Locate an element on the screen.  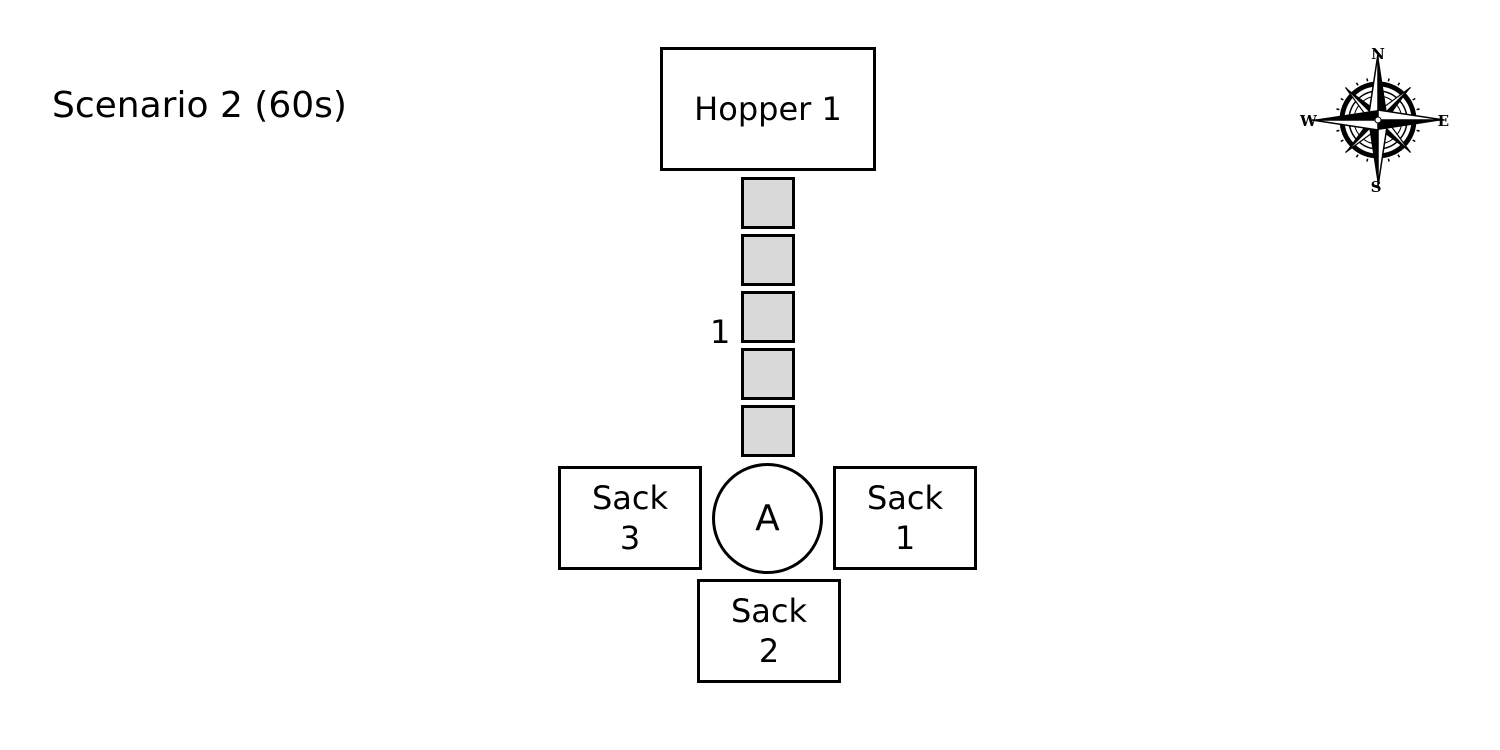
compass-west-label: W is located at coordinates (1308, 121).